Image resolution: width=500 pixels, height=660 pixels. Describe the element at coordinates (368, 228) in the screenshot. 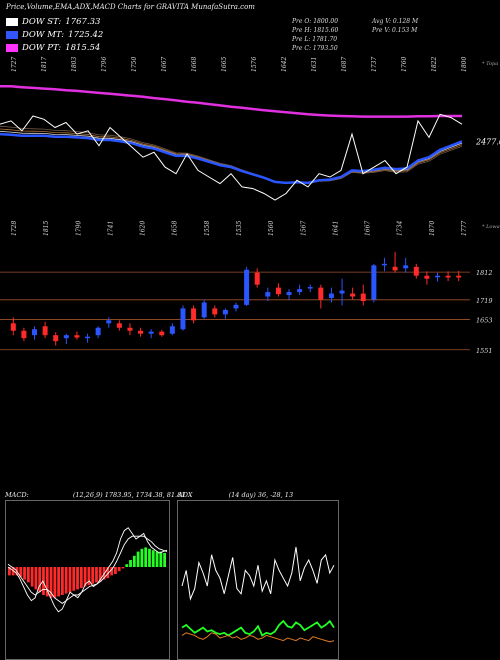

I see `bottom-tick-label: 1667` at that location.